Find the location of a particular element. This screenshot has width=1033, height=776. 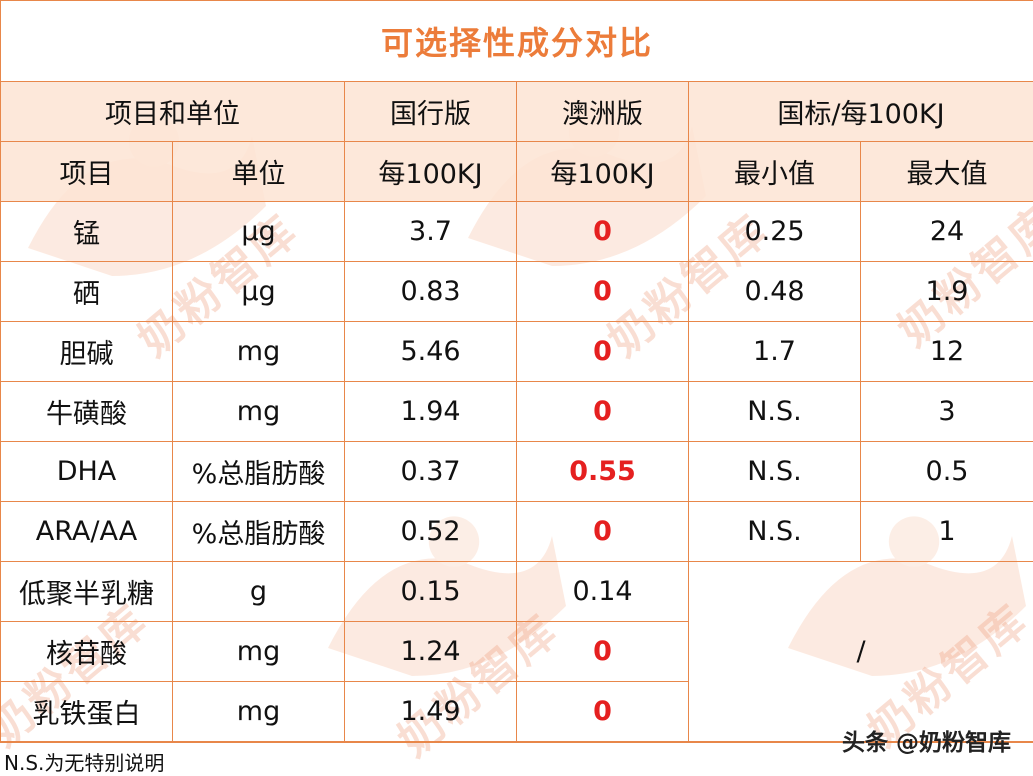

cell-item: DHA is located at coordinates (87, 472).